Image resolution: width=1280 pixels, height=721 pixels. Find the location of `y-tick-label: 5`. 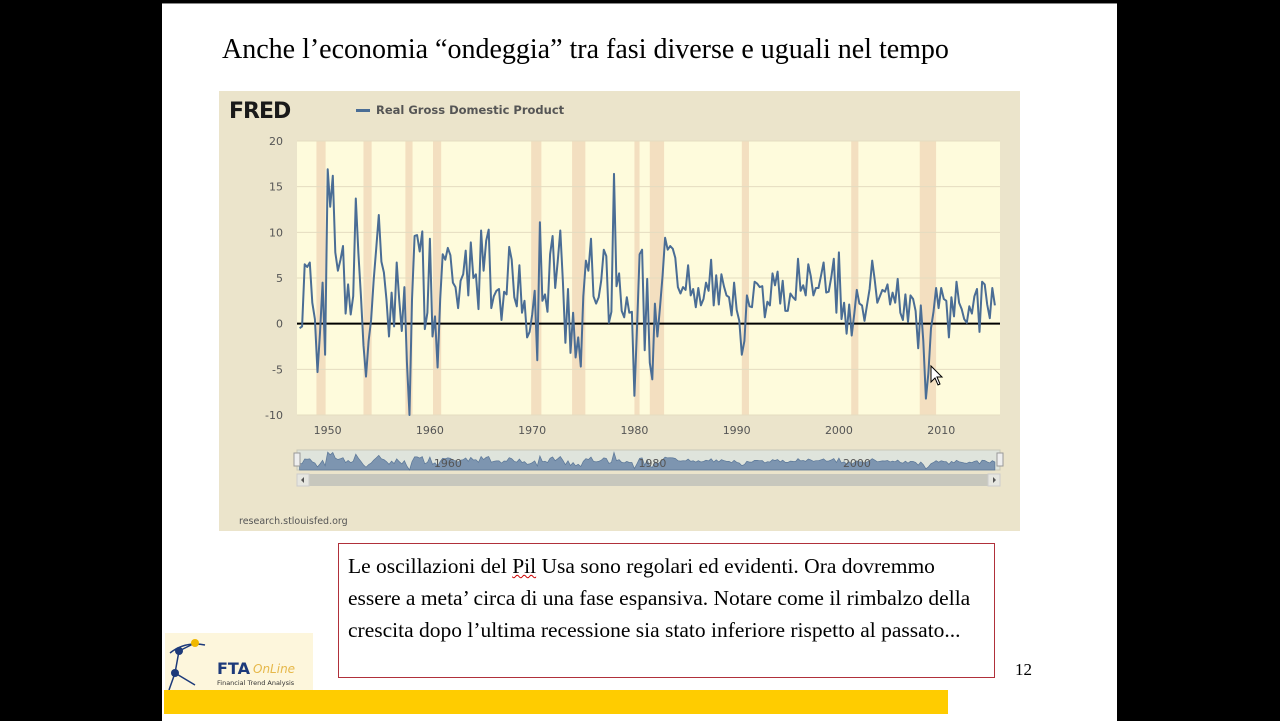

y-tick-label: 5 is located at coordinates (279, 278).